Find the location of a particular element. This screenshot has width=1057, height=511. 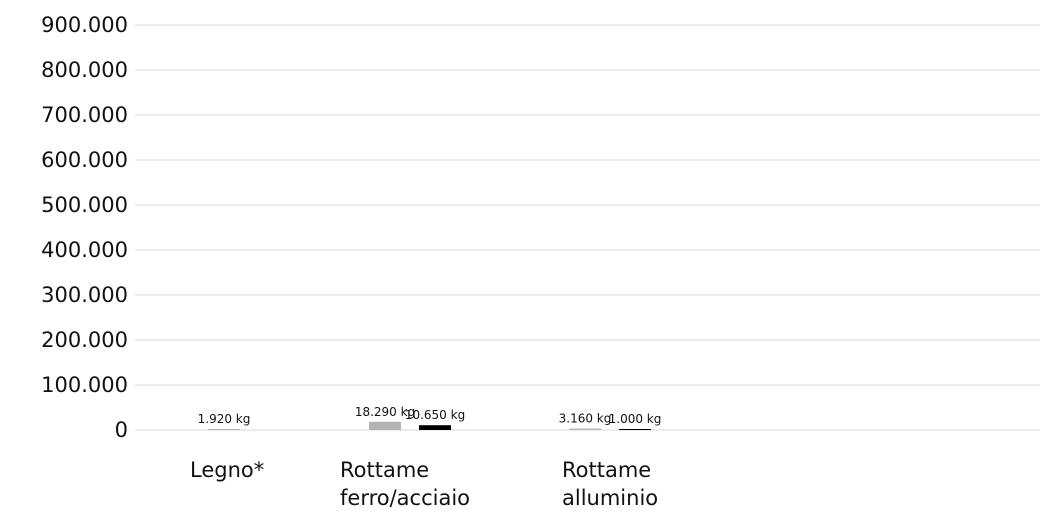

data-label: 3.160 kg is located at coordinates (585, 419).